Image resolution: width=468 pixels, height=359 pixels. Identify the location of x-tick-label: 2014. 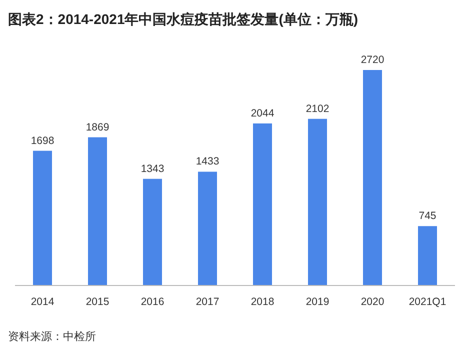
(42, 302).